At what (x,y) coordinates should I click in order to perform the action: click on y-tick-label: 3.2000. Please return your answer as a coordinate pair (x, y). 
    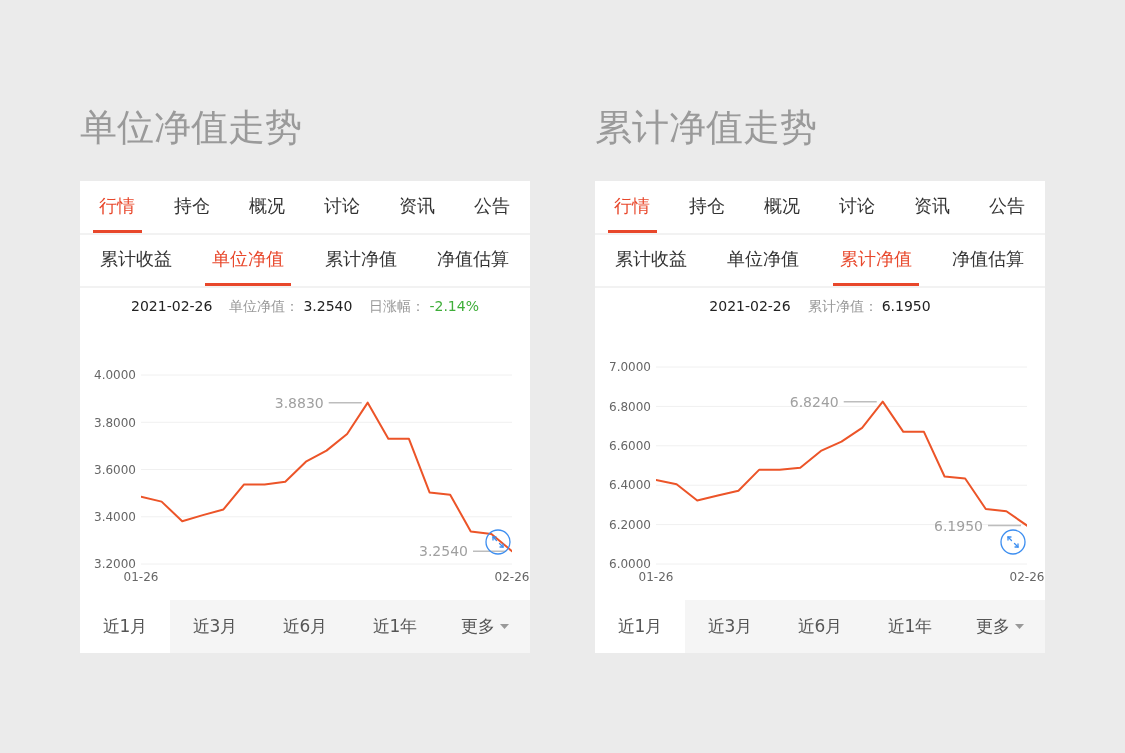
    Looking at the image, I should click on (115, 564).